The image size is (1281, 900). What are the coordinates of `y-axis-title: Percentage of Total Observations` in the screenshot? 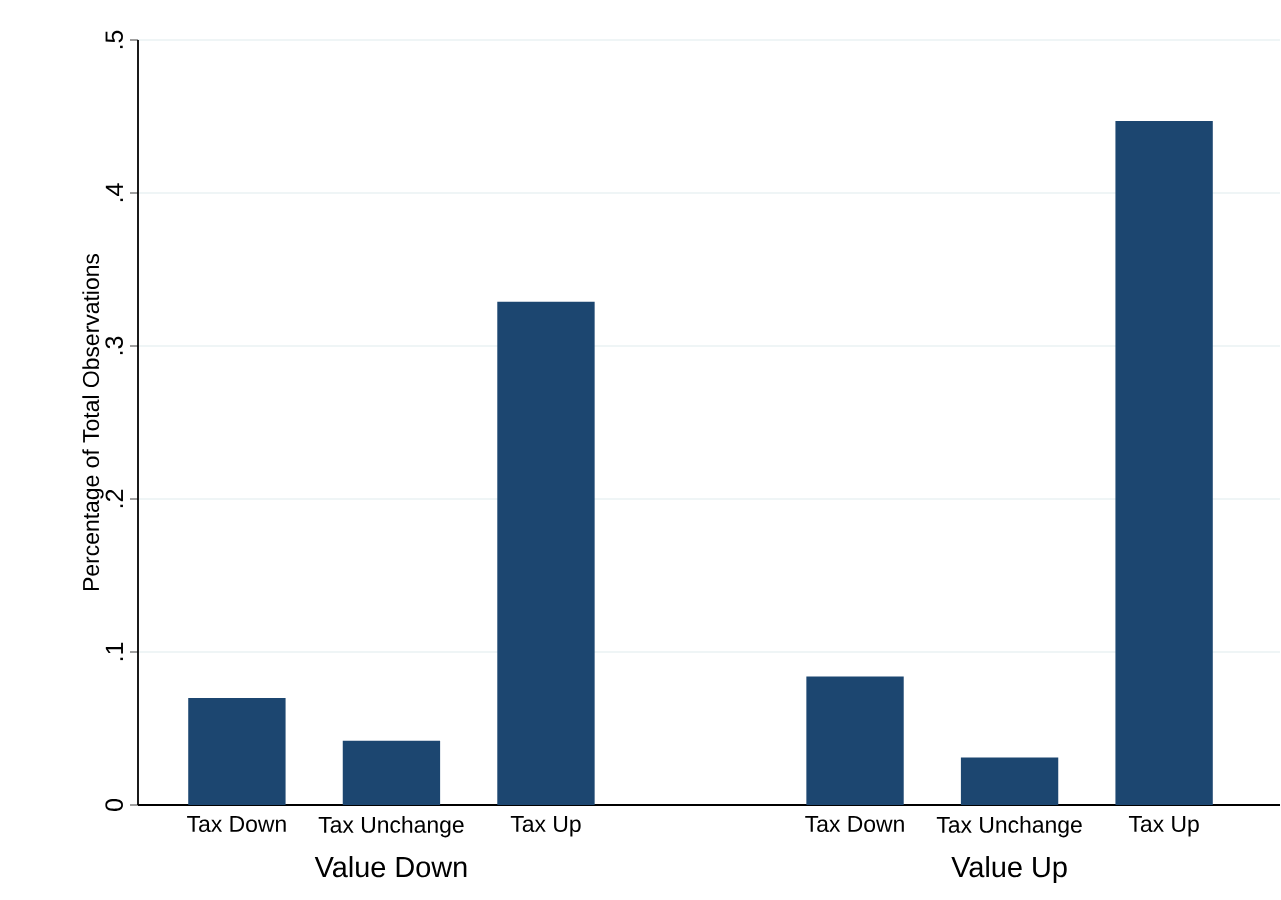 It's located at (93, 422).